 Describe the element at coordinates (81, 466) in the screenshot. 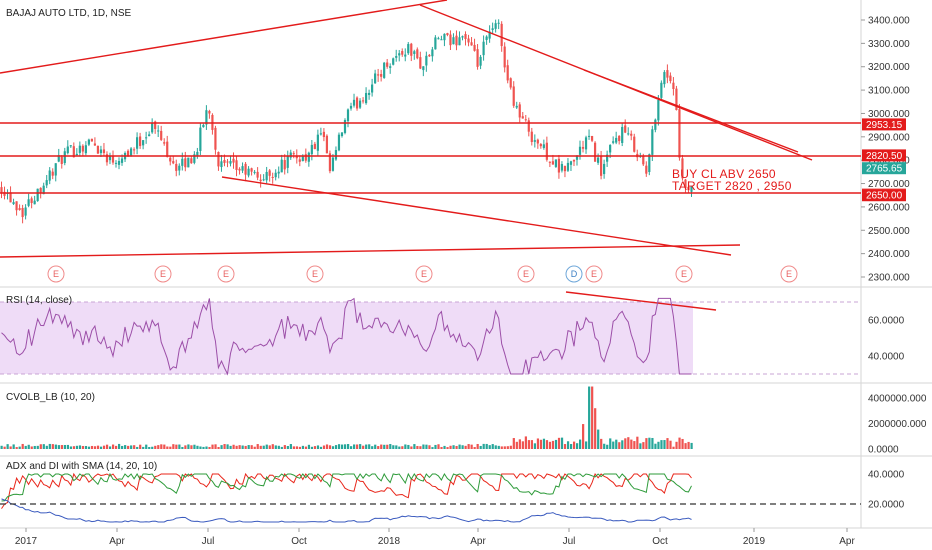

I see `adx-title: ADX and DI with SMA (14, 20, 10)` at that location.